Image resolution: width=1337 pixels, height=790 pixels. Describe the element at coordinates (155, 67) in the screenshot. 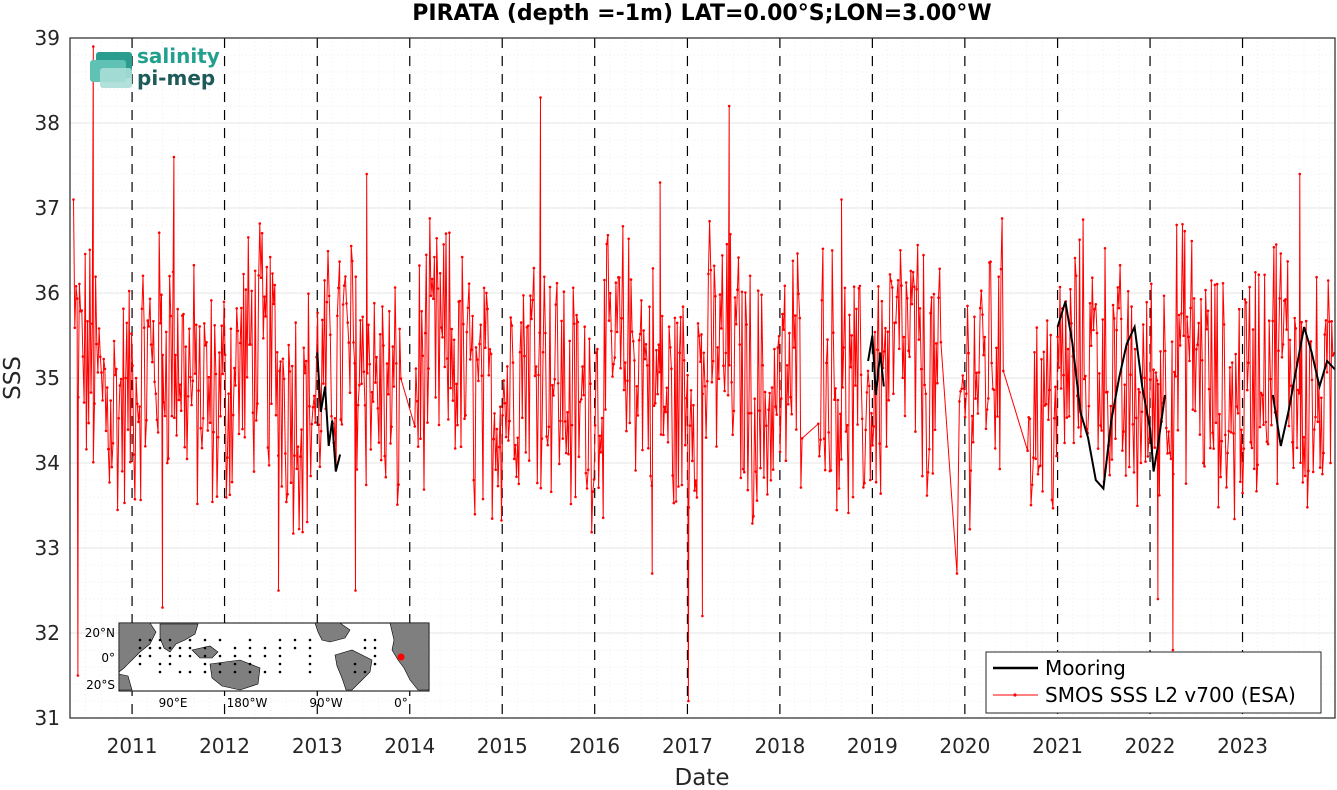

I see `salinity-pimep-logo: salinity pi-mep` at that location.